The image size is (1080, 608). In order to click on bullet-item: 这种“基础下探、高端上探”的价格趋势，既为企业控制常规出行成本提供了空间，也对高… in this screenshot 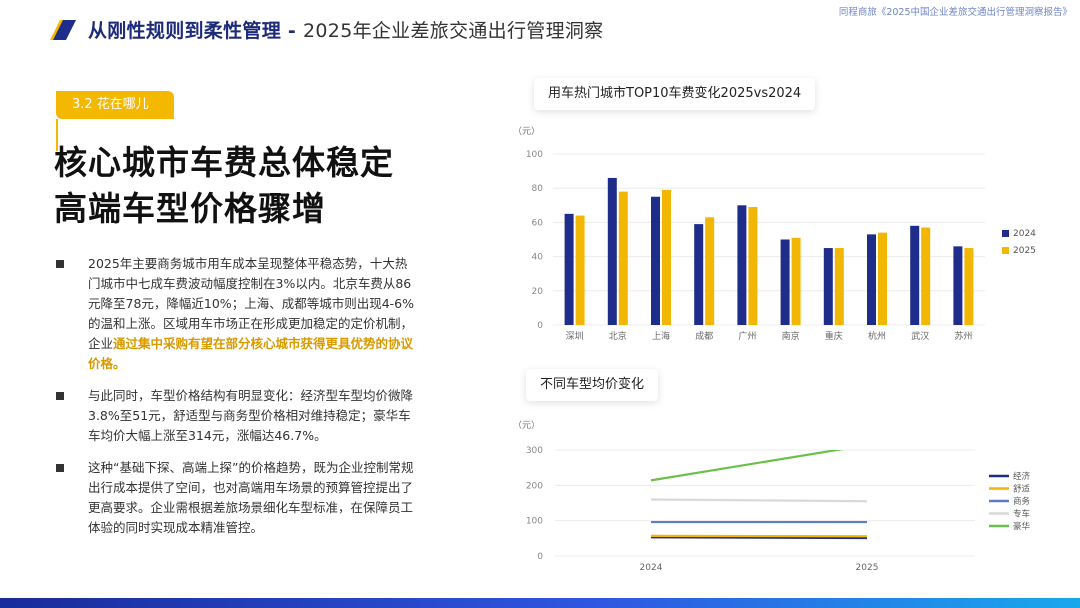, I will do `click(236, 498)`.